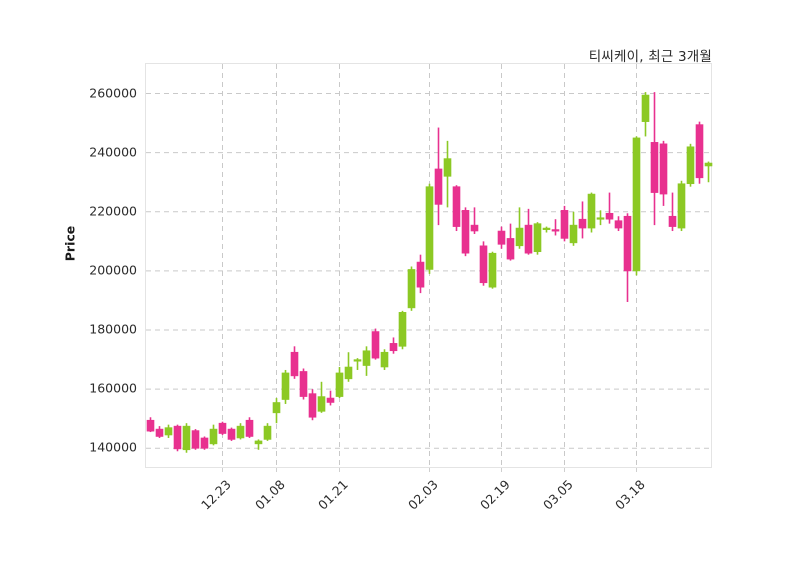 This screenshot has height=575, width=800. I want to click on y-tick-label: 220000, so click(113, 211).